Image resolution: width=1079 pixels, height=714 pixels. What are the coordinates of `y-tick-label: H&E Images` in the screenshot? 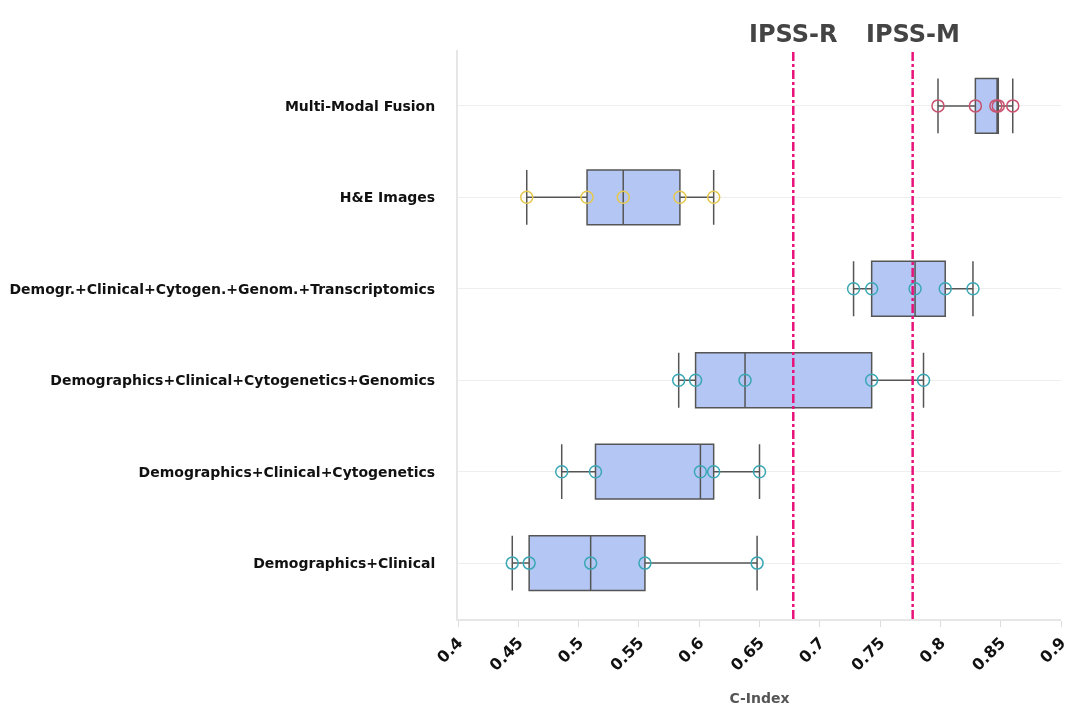 It's located at (387, 197).